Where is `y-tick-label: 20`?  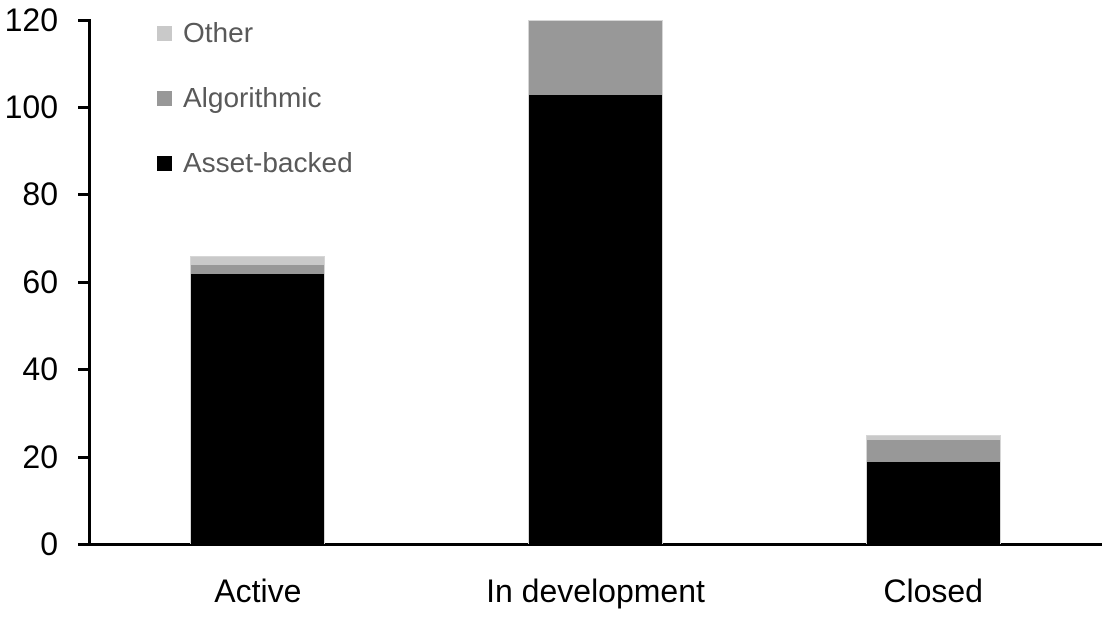 y-tick-label: 20 is located at coordinates (40, 456).